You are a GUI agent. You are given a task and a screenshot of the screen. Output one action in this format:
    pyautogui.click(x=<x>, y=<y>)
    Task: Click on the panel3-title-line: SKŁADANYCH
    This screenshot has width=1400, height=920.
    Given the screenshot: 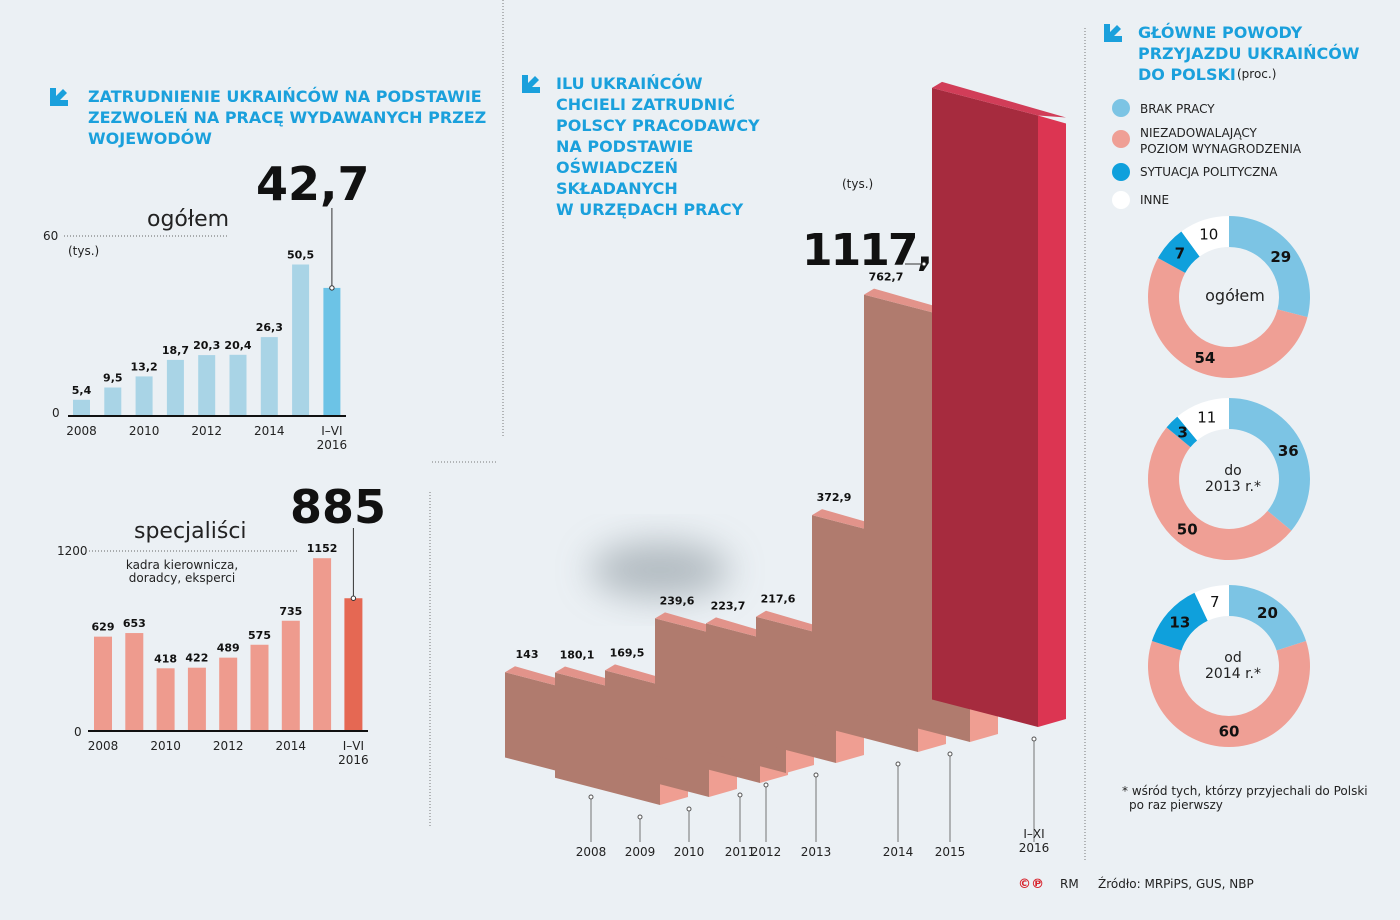 What is the action you would take?
    pyautogui.click(x=617, y=188)
    